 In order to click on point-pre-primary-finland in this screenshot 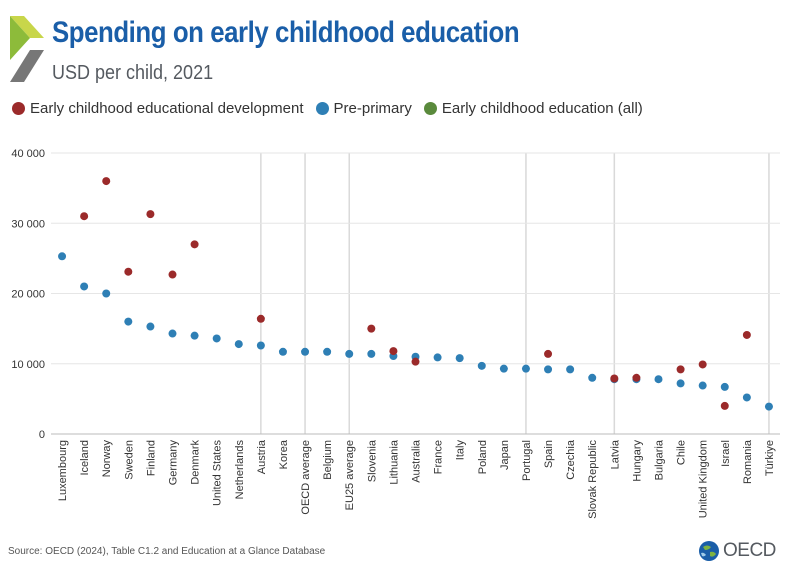, I will do `click(150, 326)`.